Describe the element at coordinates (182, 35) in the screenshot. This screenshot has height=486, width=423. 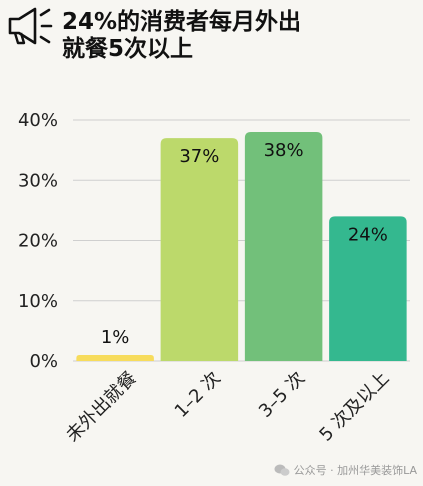
I see `chart-title: 24%的消费者每月外出 就餐5次以上` at that location.